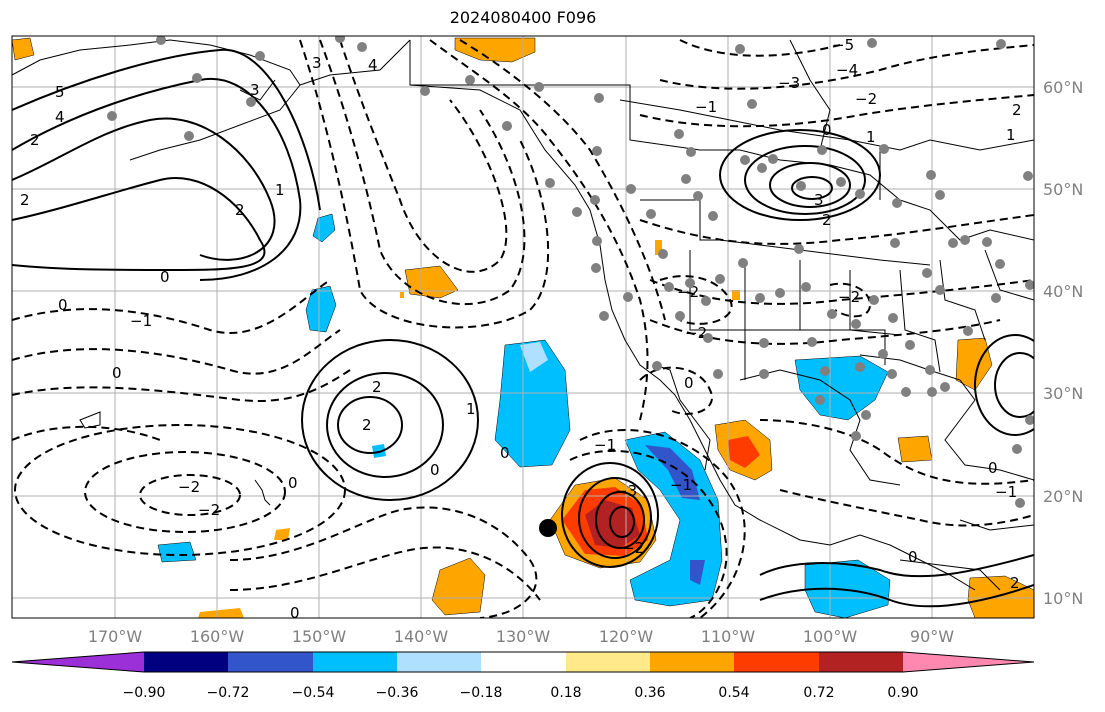 Image resolution: width=1105 pixels, height=712 pixels. Describe the element at coordinates (1063, 393) in the screenshot. I see `lat-label: 30°N` at that location.